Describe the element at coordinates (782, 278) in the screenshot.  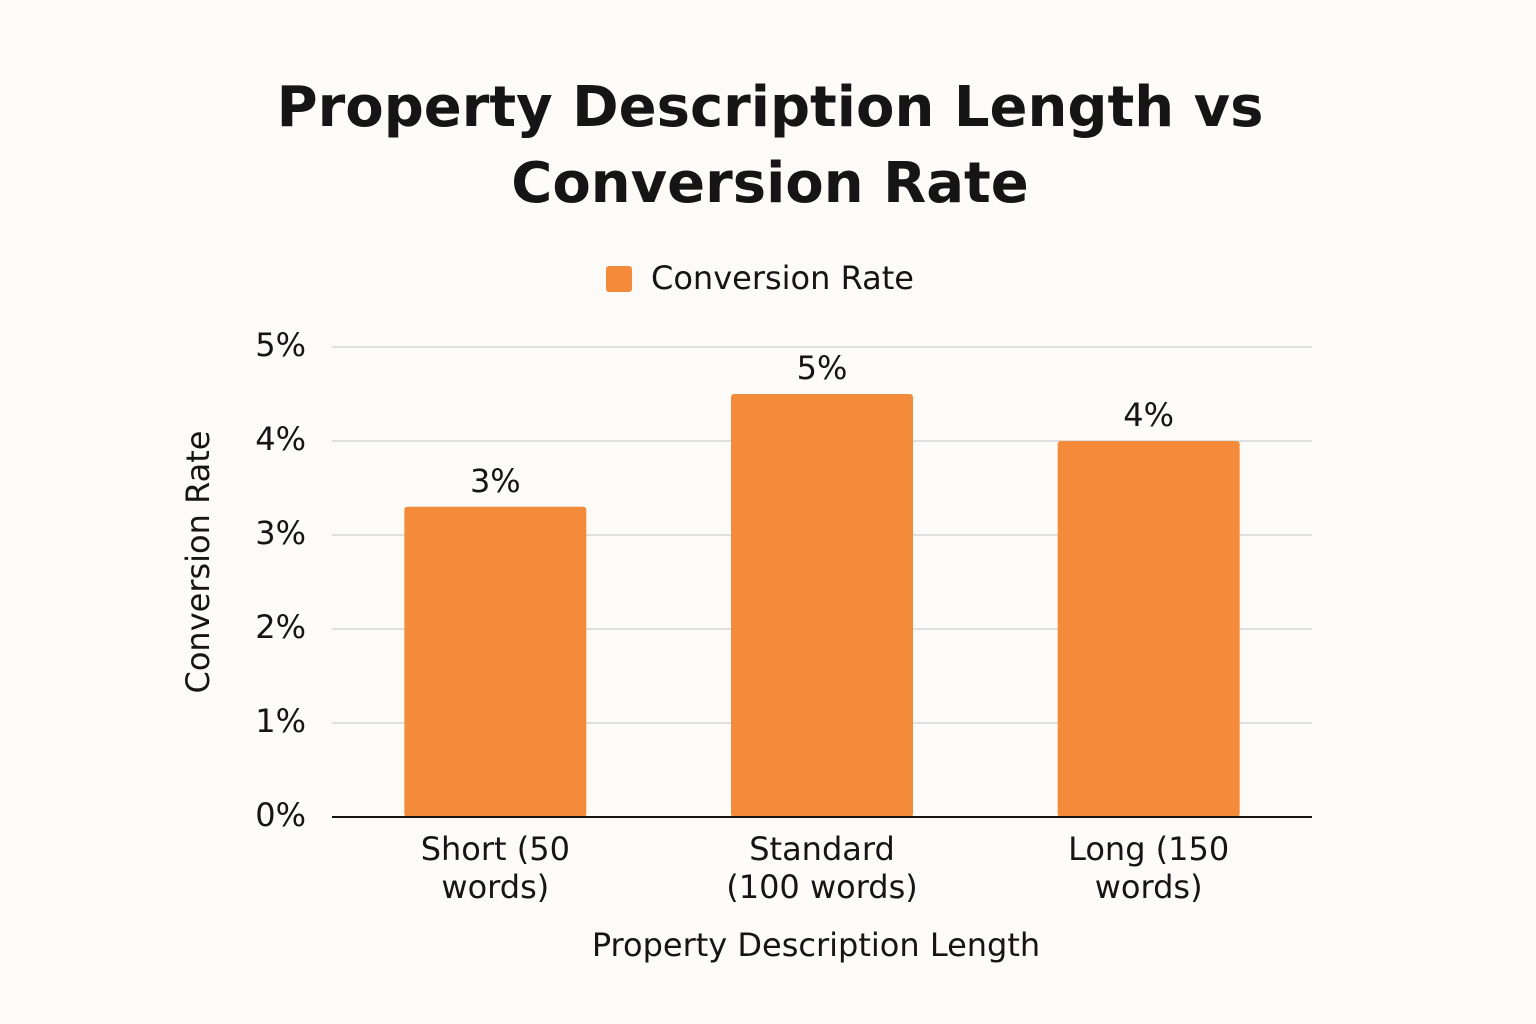
I see `legend-label: Conversion Rate` at that location.